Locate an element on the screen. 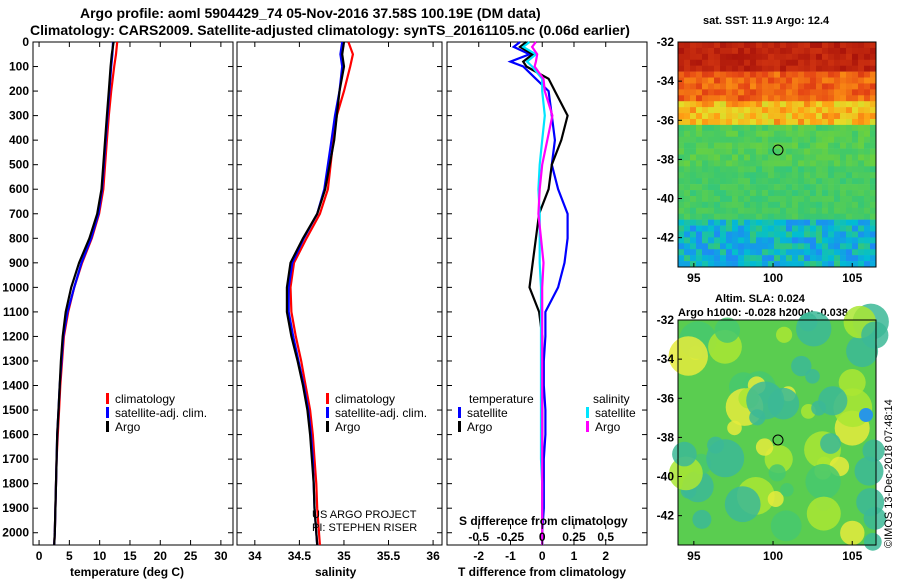 The height and width of the screenshot is (580, 900). difference-x-ticks: -2 -1 0 1 2 is located at coordinates (541, 302).